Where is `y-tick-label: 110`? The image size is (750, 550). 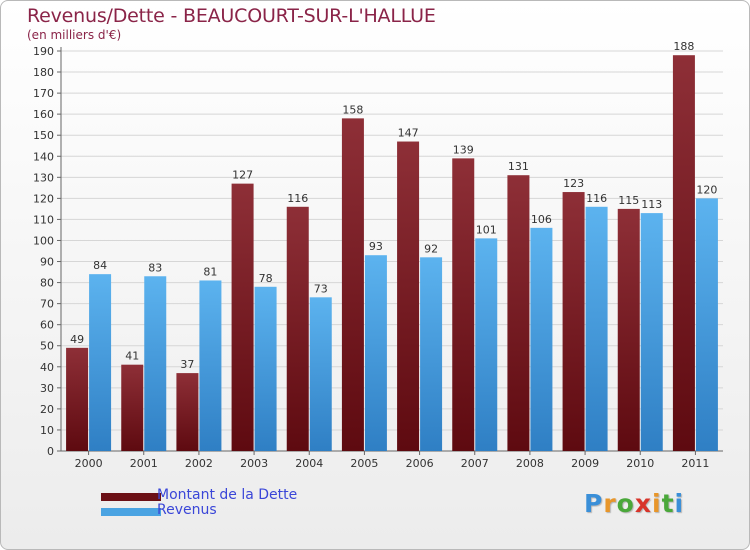 y-tick-label: 110 is located at coordinates (43, 219).